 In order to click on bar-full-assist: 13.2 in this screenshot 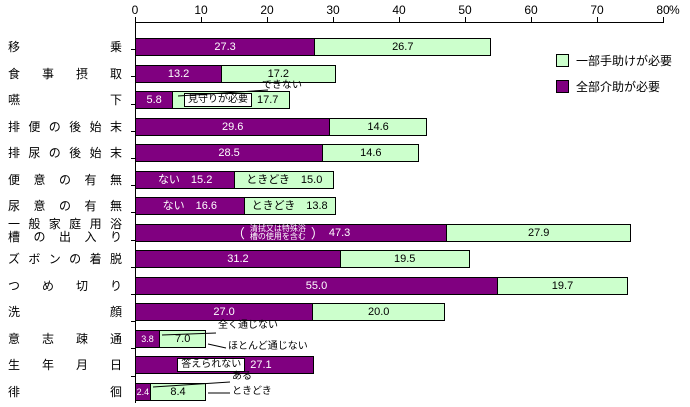, I will do `click(179, 74)`.